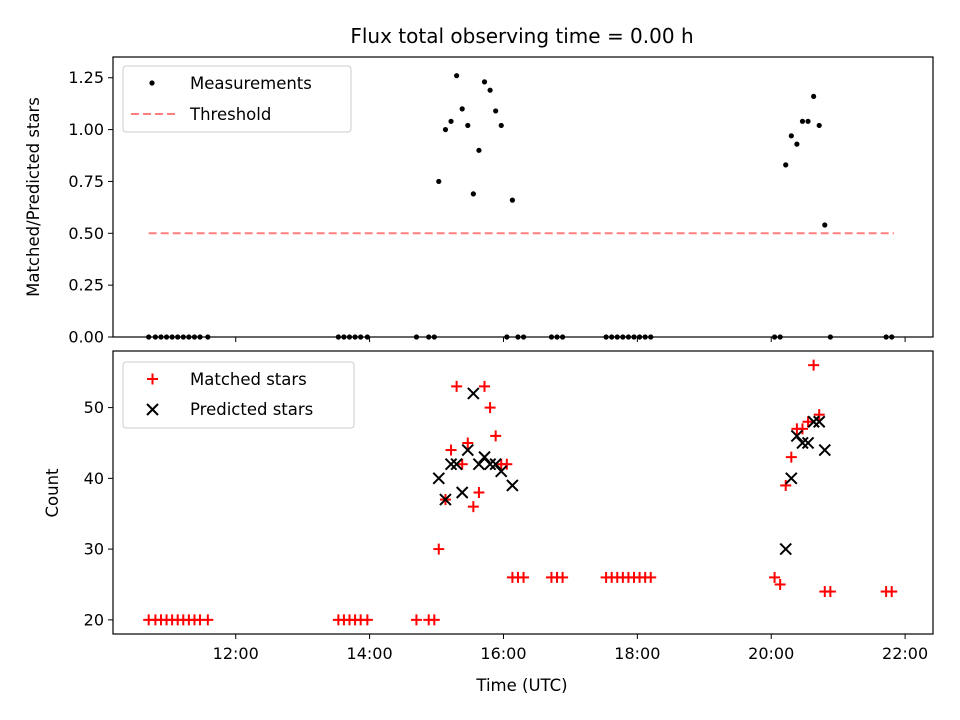  What do you see at coordinates (94, 407) in the screenshot?
I see `y-tick-label: 50` at bounding box center [94, 407].